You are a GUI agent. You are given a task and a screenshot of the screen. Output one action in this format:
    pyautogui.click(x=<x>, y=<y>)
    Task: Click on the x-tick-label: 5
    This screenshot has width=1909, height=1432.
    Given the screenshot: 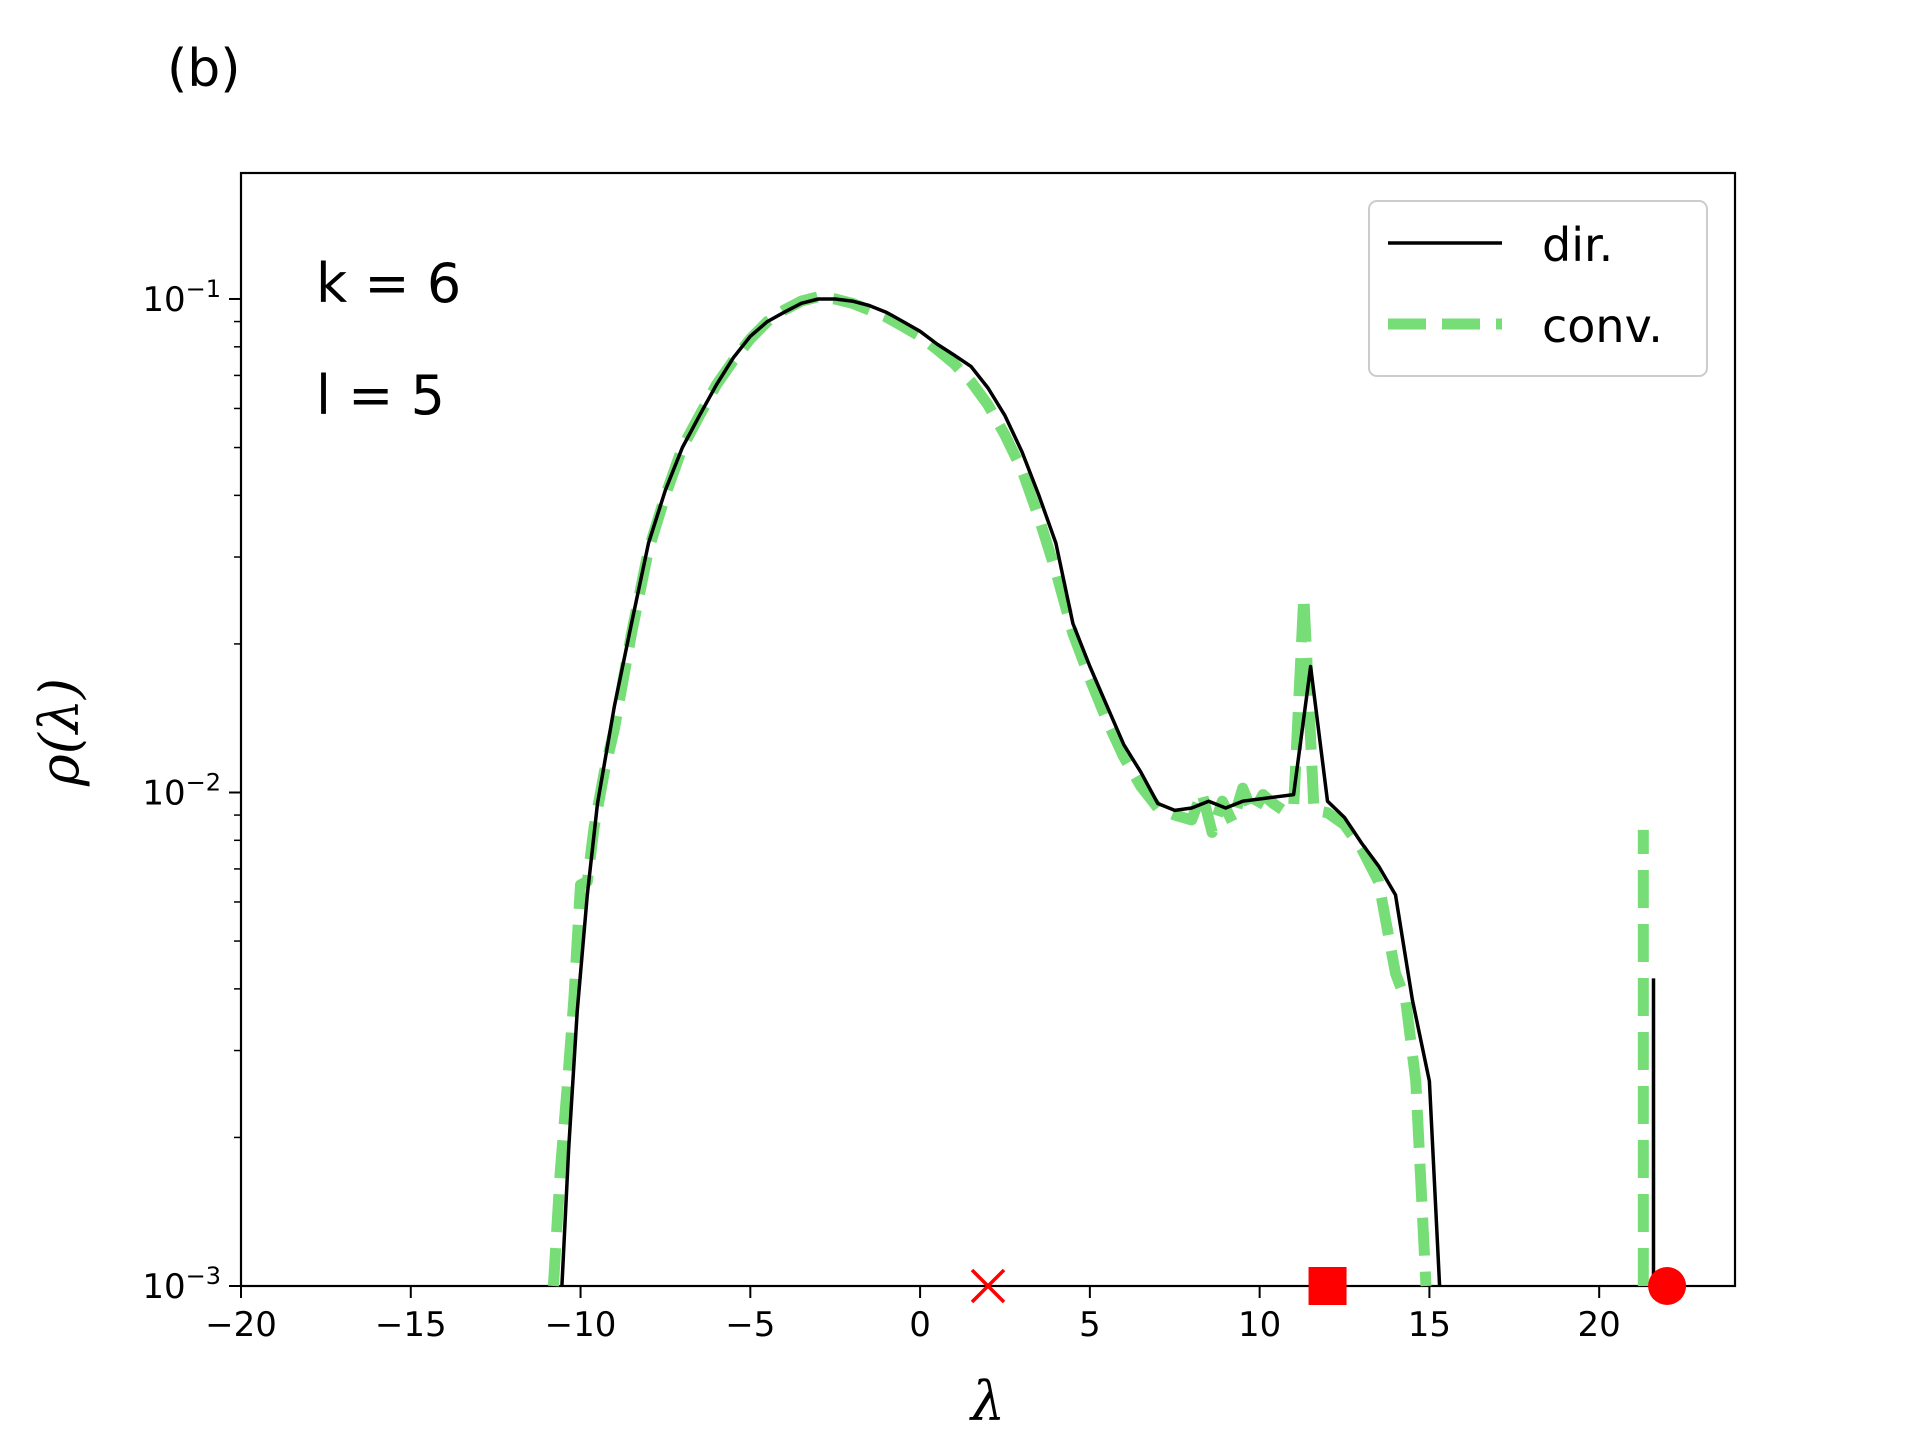 What is the action you would take?
    pyautogui.click(x=1090, y=1325)
    